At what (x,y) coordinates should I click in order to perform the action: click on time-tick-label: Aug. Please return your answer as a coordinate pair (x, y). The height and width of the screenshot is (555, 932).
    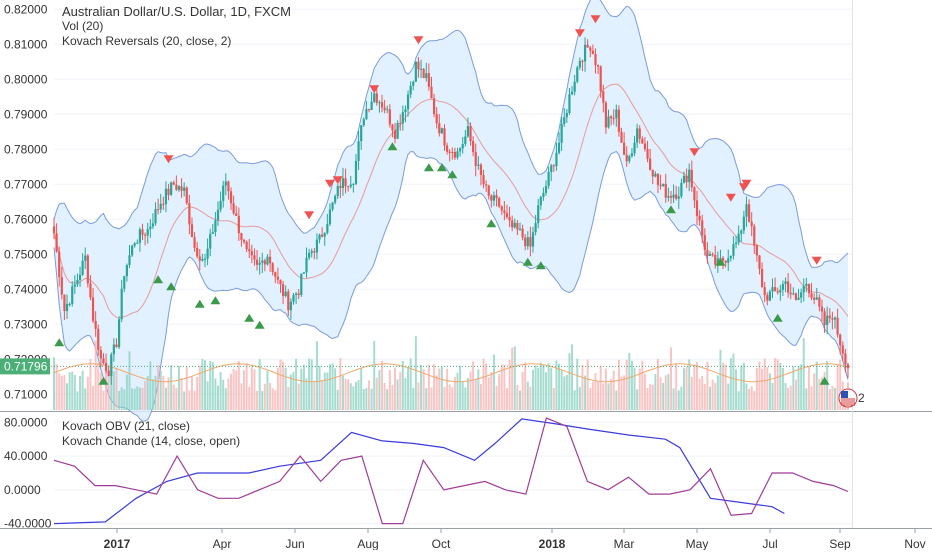
    Looking at the image, I should click on (367, 543).